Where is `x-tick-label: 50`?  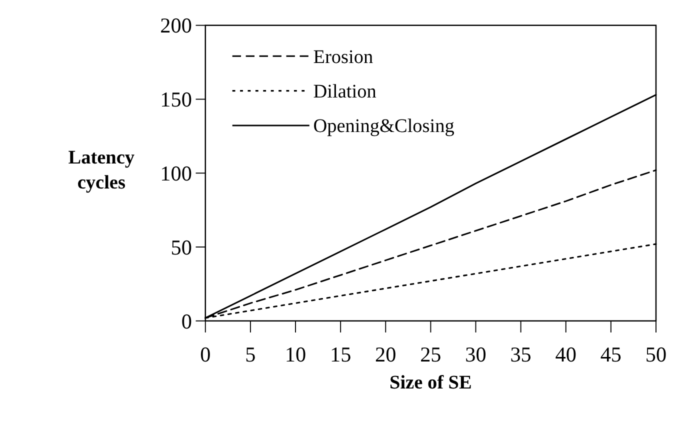
x-tick-label: 50 is located at coordinates (656, 354).